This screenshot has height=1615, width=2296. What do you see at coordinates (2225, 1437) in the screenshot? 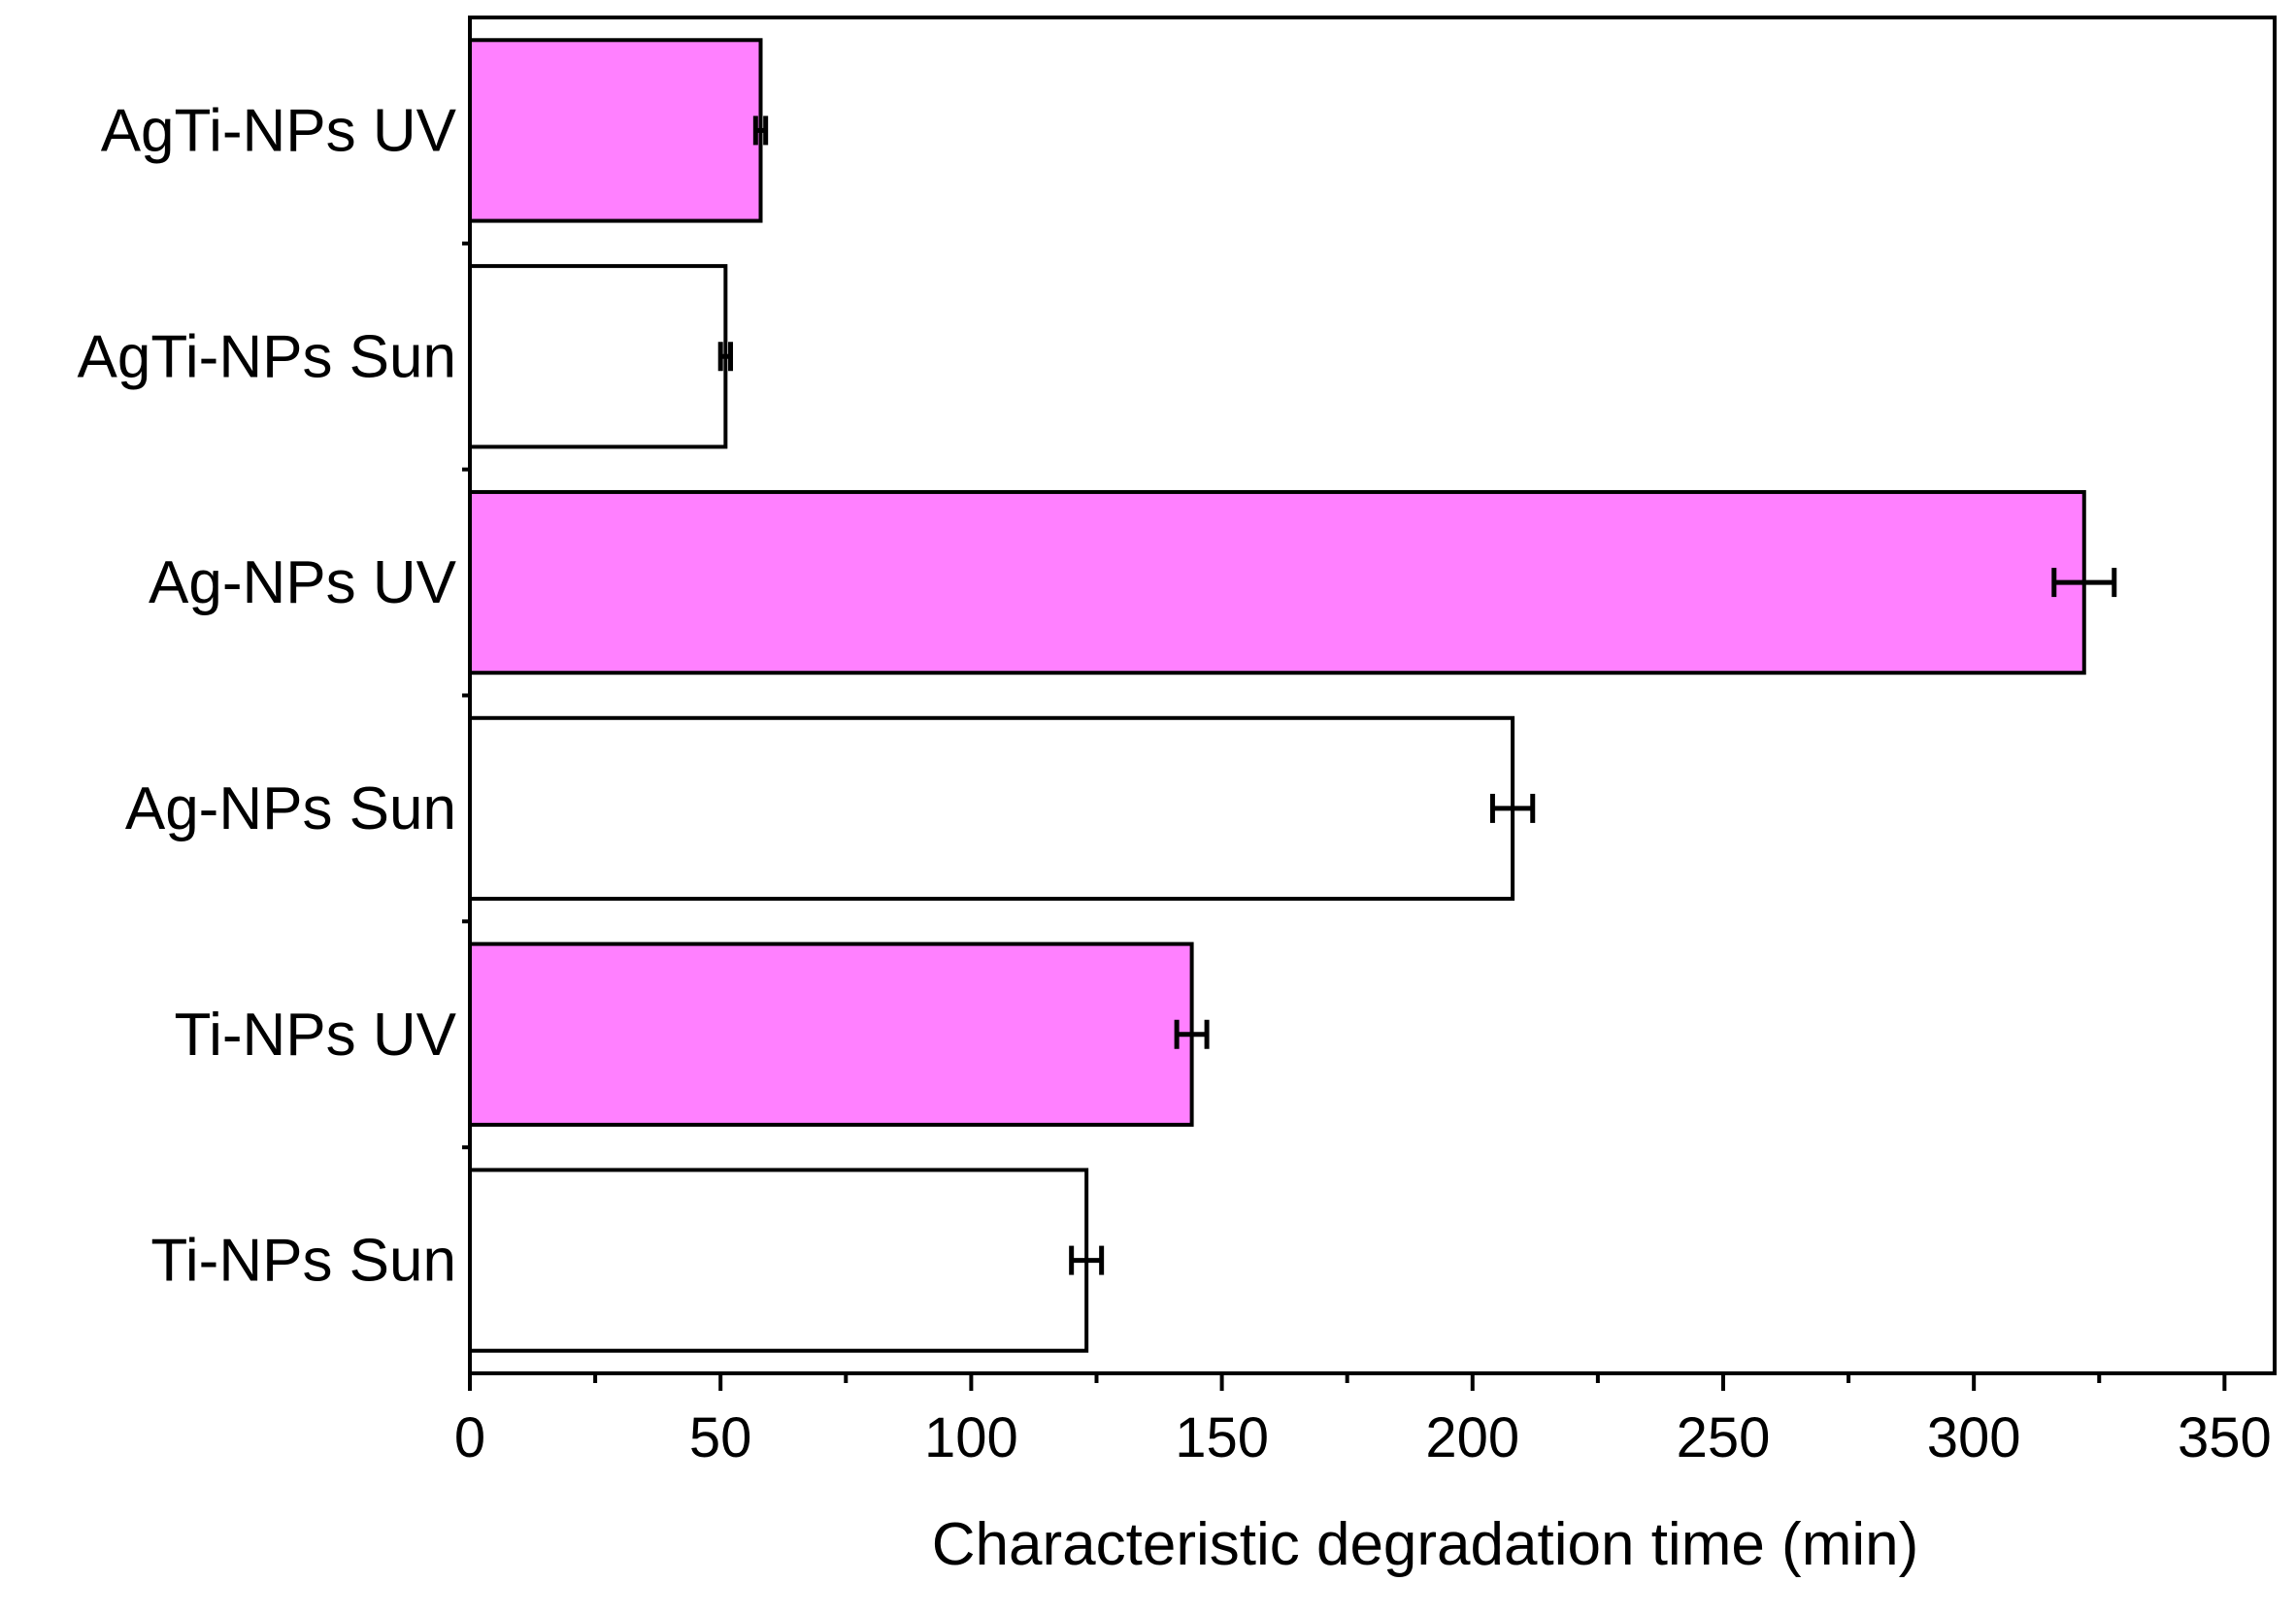
I see `x-tick-label: 350` at bounding box center [2225, 1437].